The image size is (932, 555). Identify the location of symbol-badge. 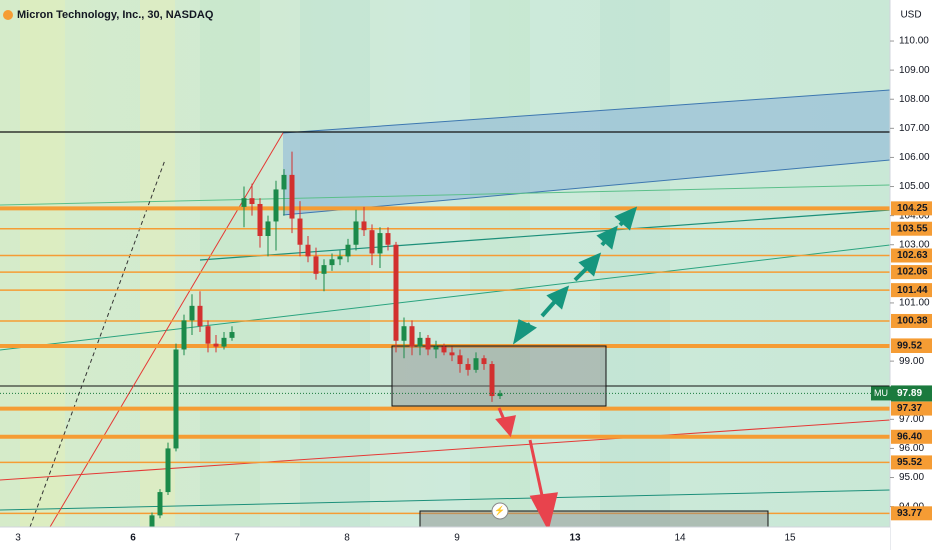
(881, 393).